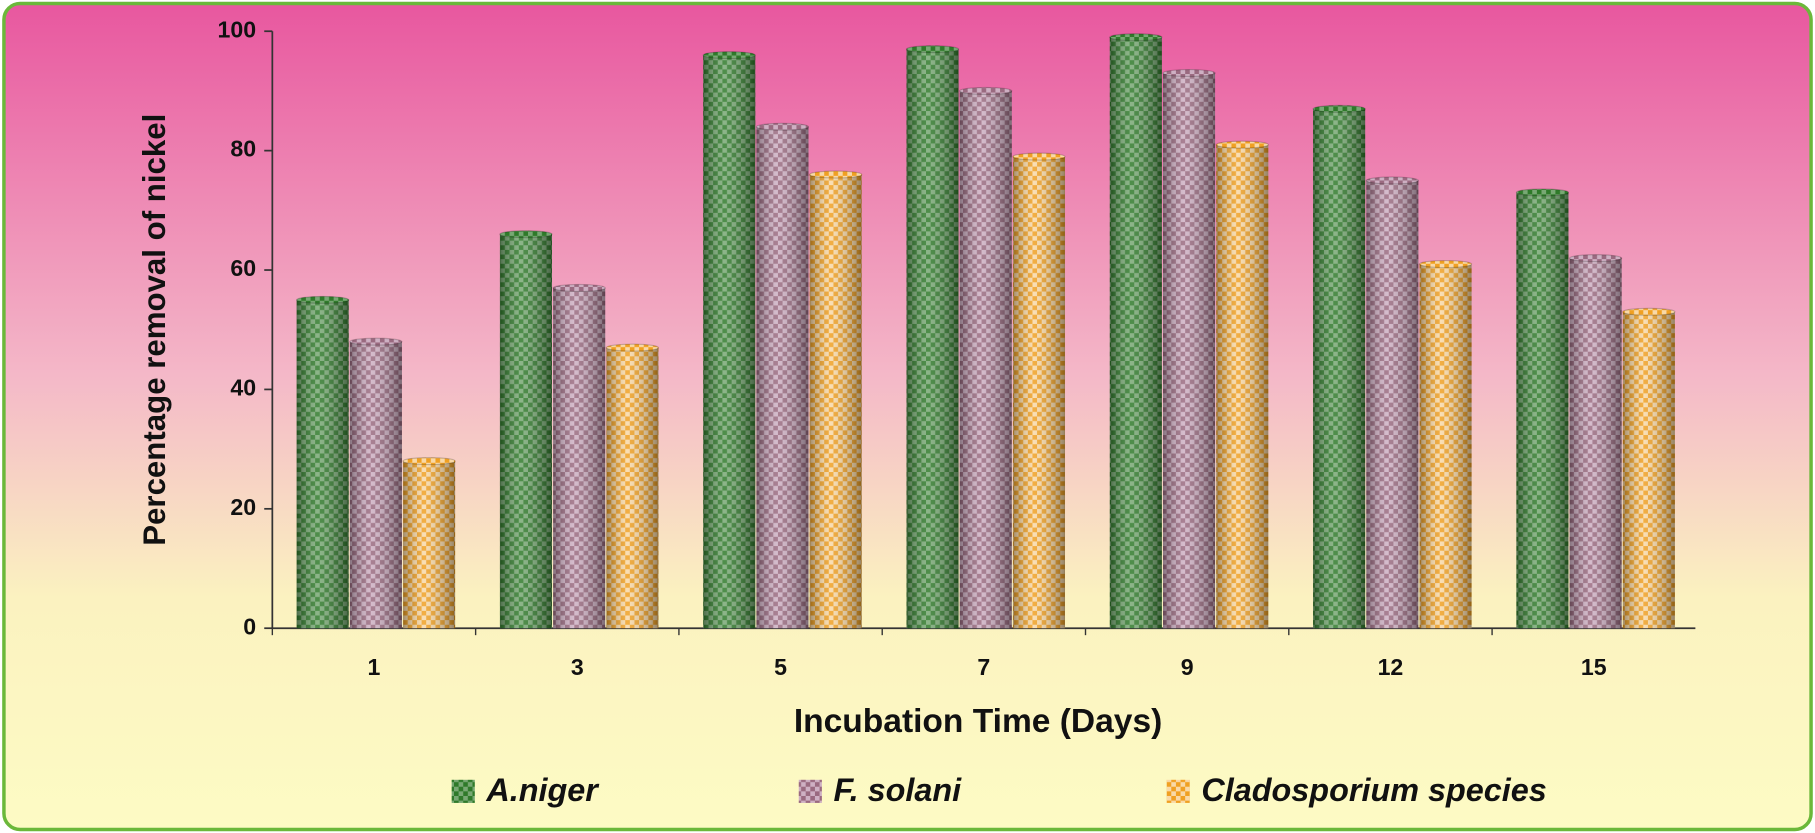 This screenshot has height=833, width=1815. Describe the element at coordinates (243, 268) in the screenshot. I see `y-tick-label: 60` at that location.